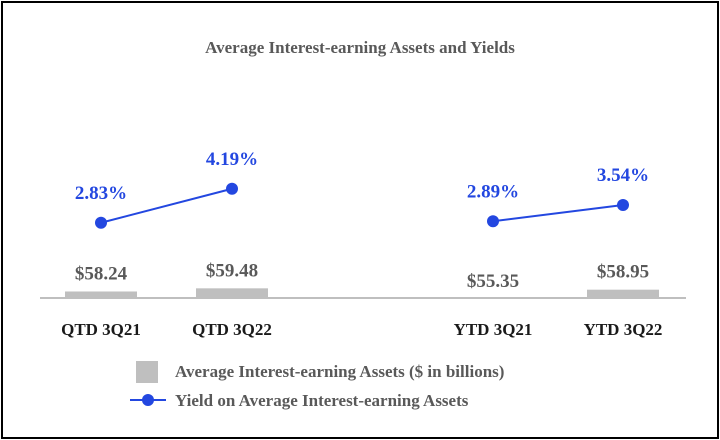  What do you see at coordinates (101, 329) in the screenshot?
I see `category-label-qtd-3q21: QTD 3Q21` at bounding box center [101, 329].